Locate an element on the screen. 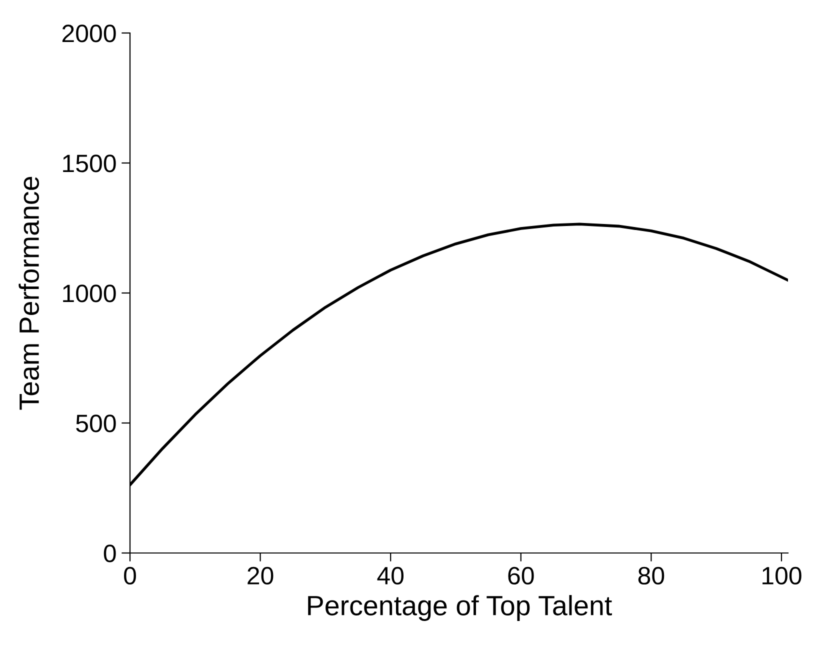 Image resolution: width=840 pixels, height=653 pixels. x-tick-label: 80 is located at coordinates (651, 575).